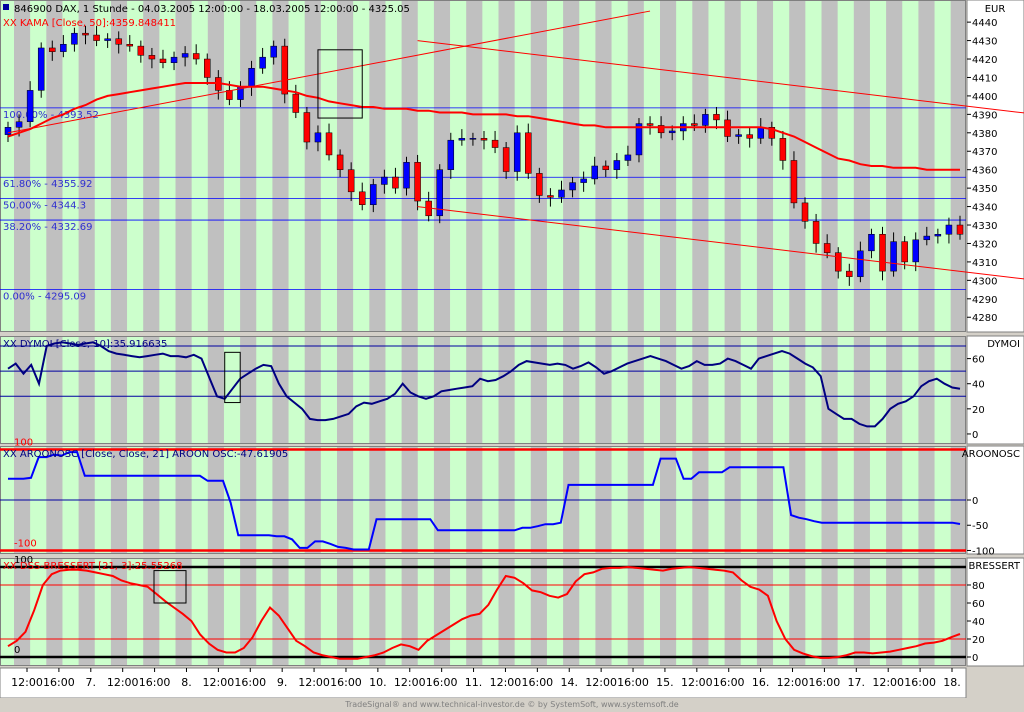 This screenshot has width=1024, height=712. What do you see at coordinates (720, 77) in the screenshot?
I see `trend-line` at bounding box center [720, 77].